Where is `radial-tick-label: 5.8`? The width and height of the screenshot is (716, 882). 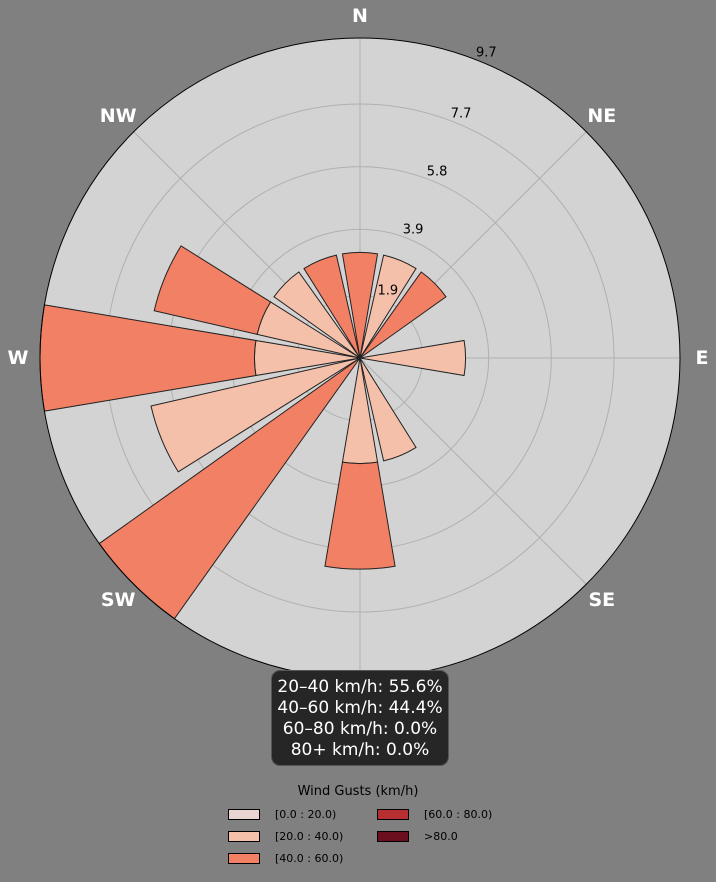 radial-tick-label: 5.8 is located at coordinates (437, 171).